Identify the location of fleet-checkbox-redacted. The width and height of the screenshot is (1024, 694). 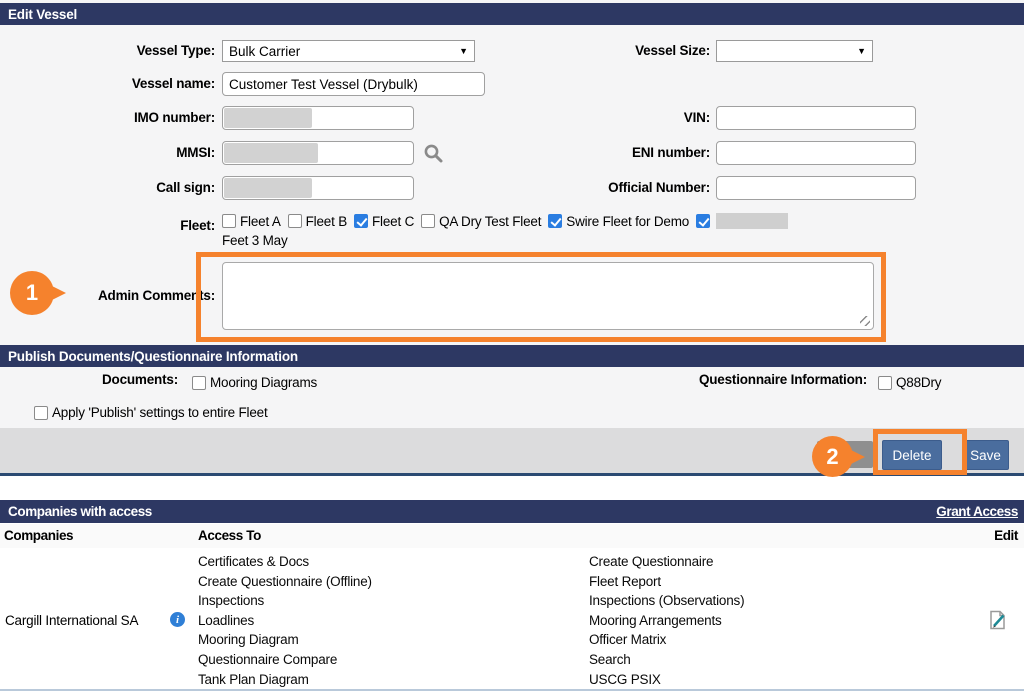
(742, 221).